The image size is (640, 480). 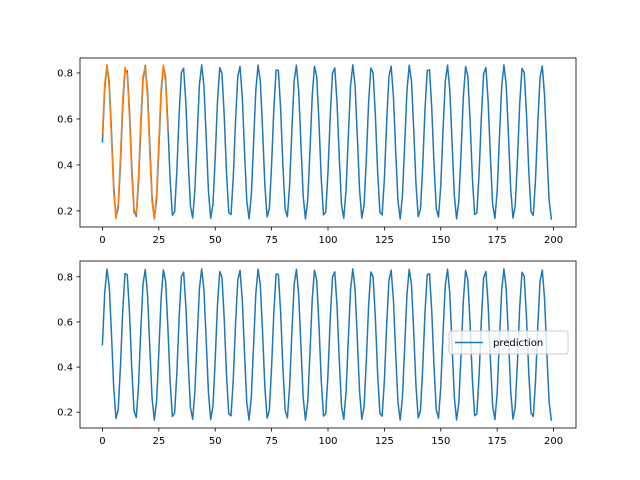 I want to click on bottom-subplot-legend: prediction, so click(x=508, y=342).